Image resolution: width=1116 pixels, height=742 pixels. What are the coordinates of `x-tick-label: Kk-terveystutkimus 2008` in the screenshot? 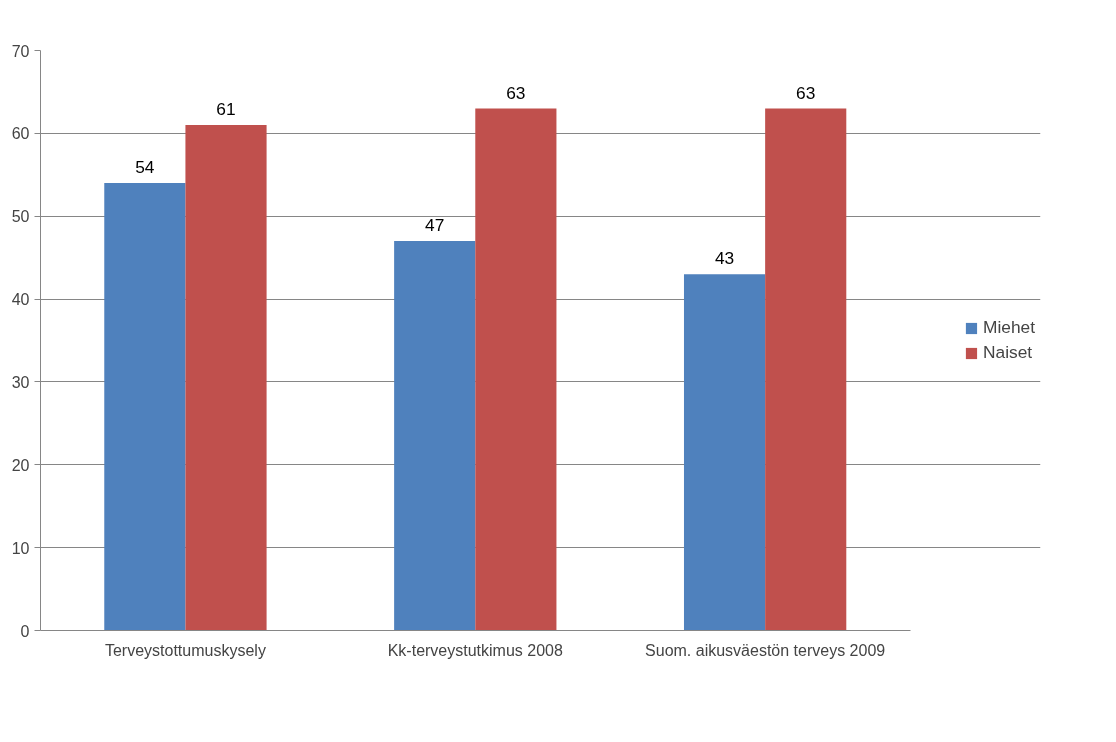 It's located at (475, 650).